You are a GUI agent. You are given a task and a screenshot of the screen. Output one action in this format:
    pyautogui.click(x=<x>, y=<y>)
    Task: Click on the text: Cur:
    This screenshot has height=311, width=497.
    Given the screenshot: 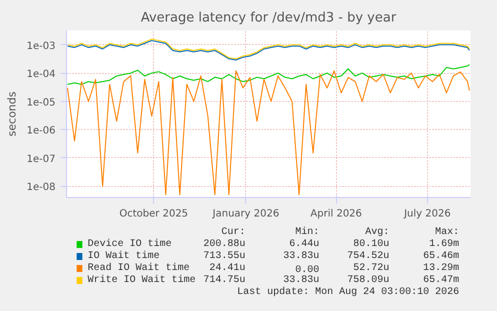 What is the action you would take?
    pyautogui.click(x=233, y=232)
    